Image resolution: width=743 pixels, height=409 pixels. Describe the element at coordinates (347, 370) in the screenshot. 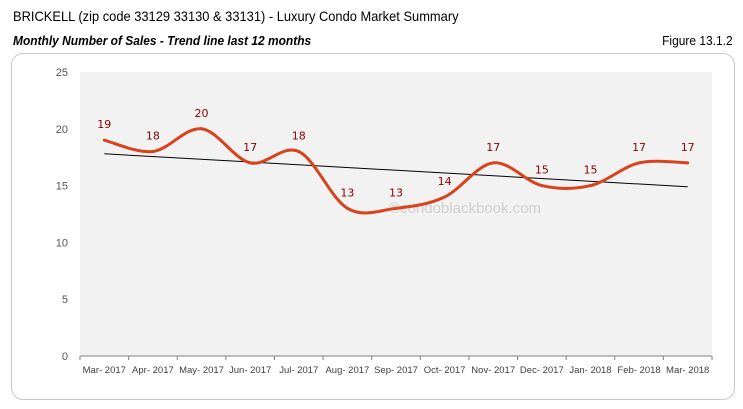

I see `x-tick-label: Aug- 2017` at that location.